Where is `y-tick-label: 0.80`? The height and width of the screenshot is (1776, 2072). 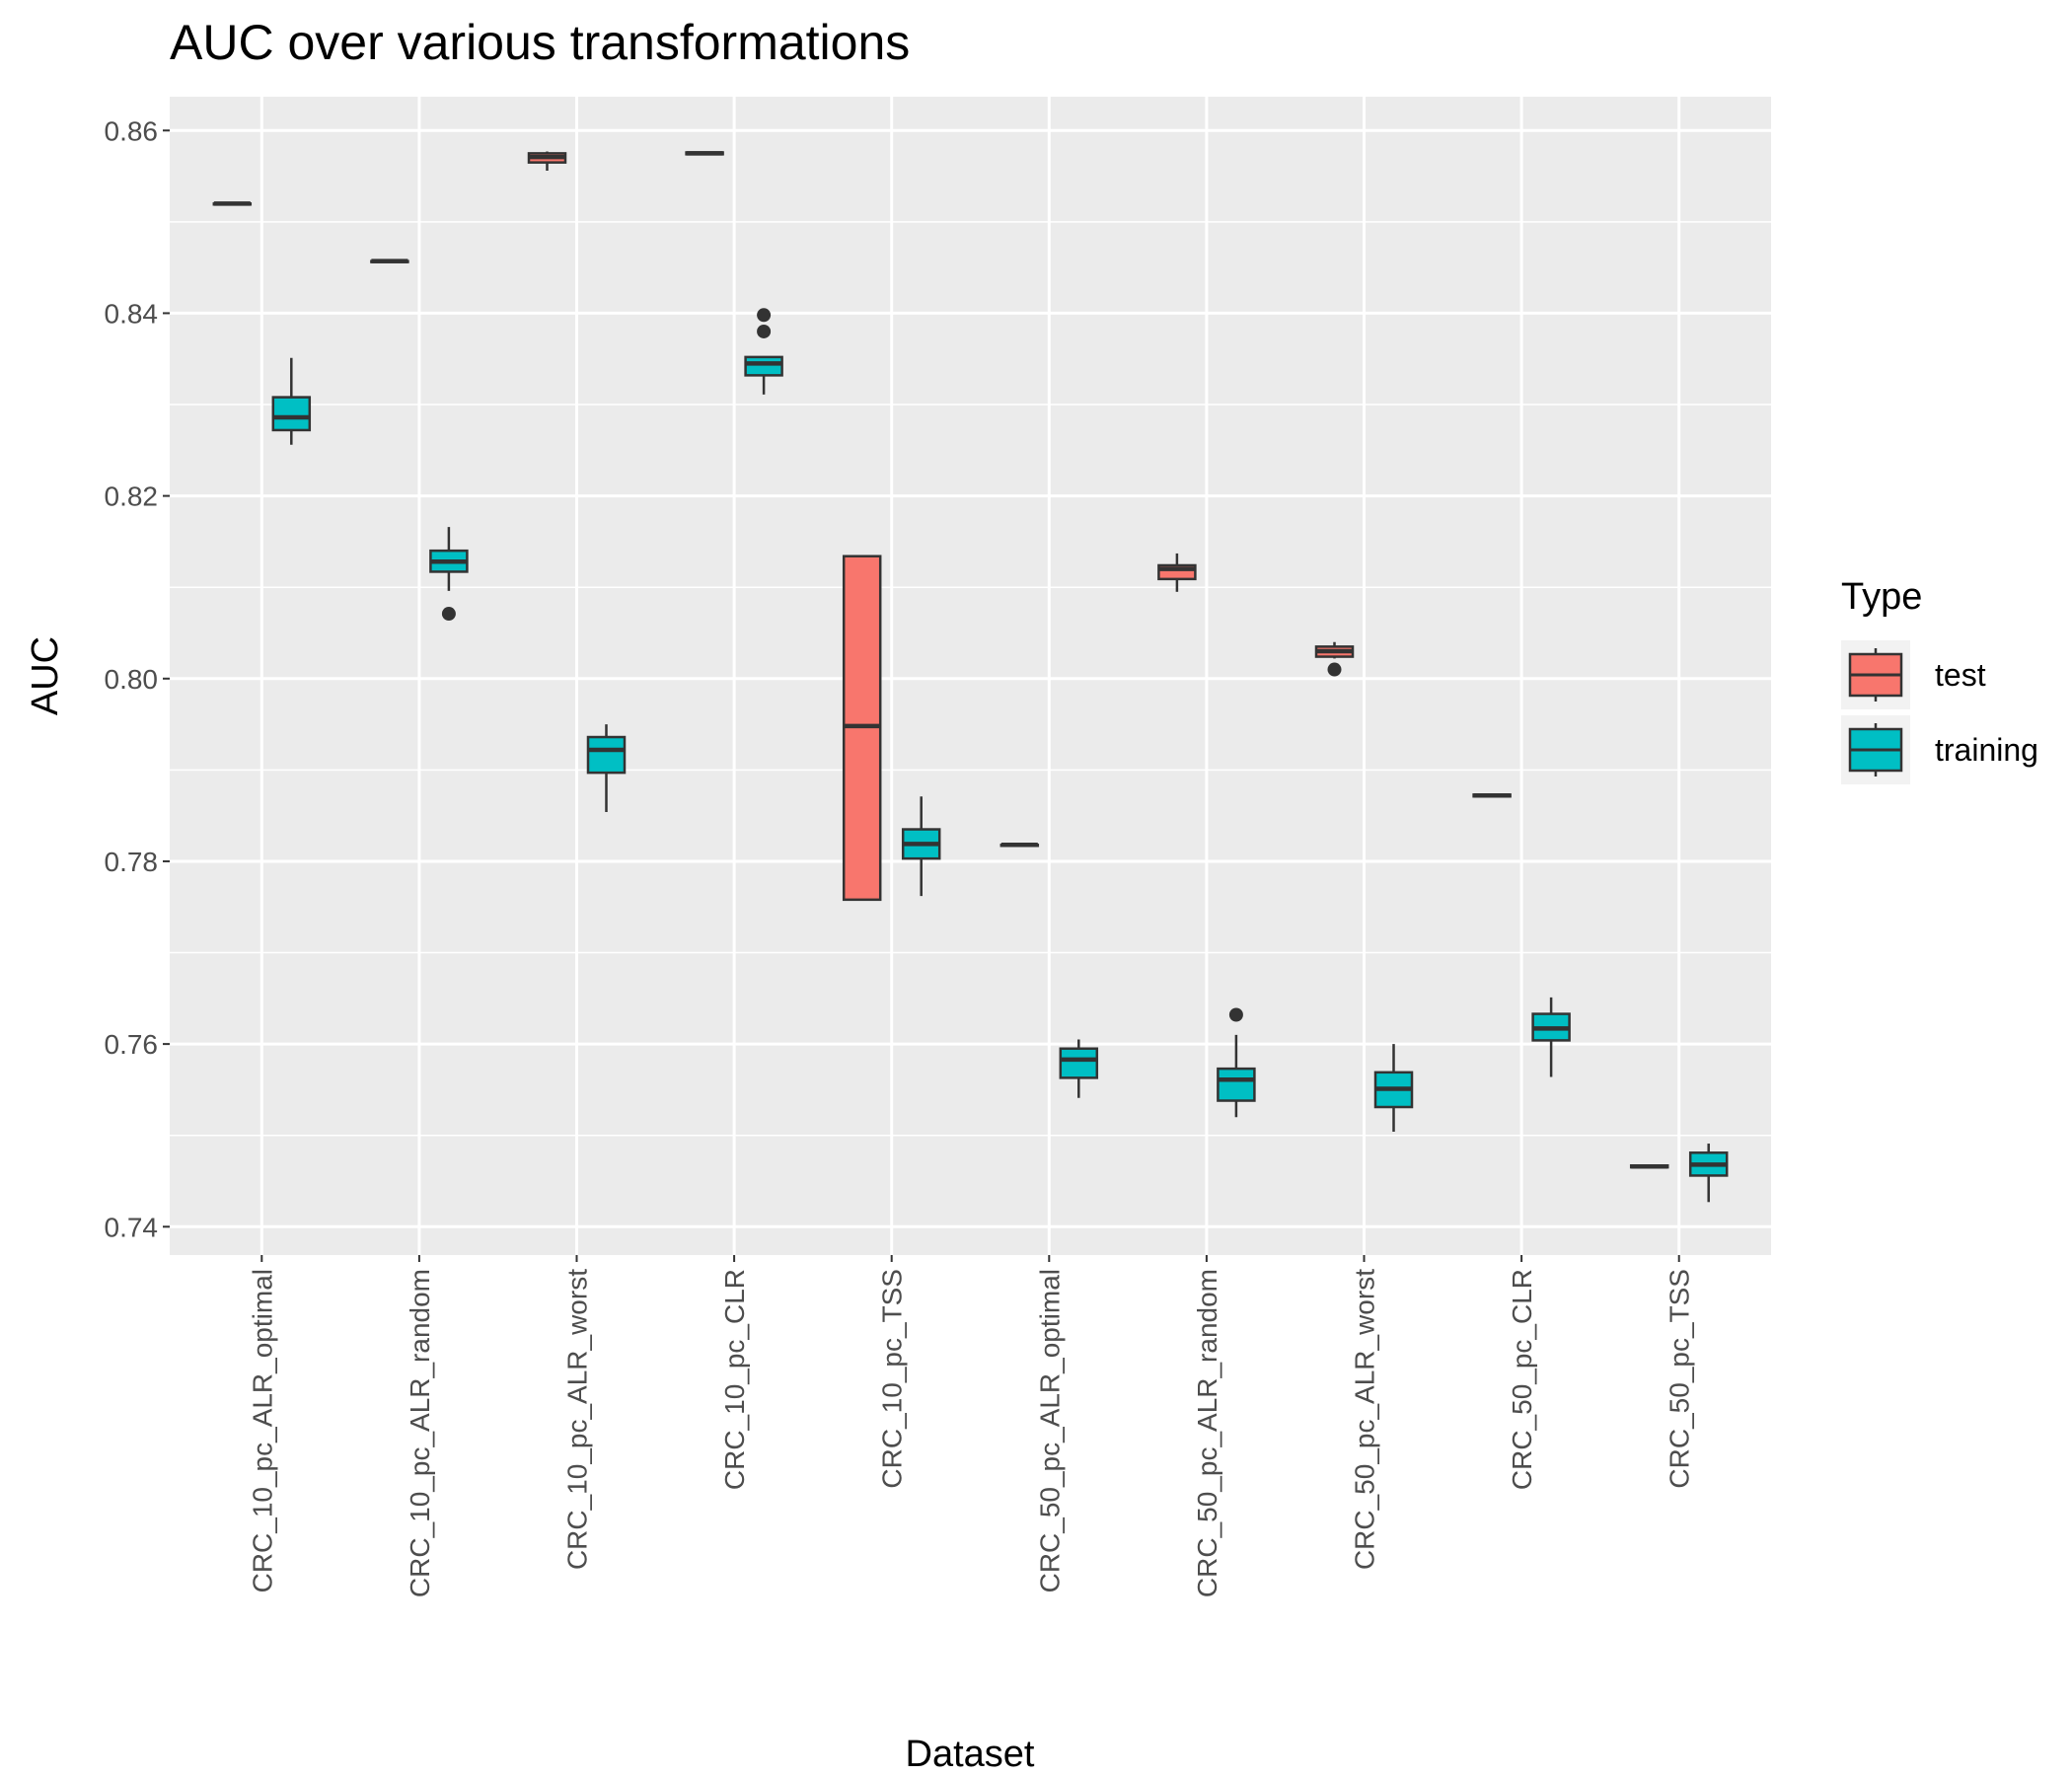 y-tick-label: 0.80 is located at coordinates (132, 680).